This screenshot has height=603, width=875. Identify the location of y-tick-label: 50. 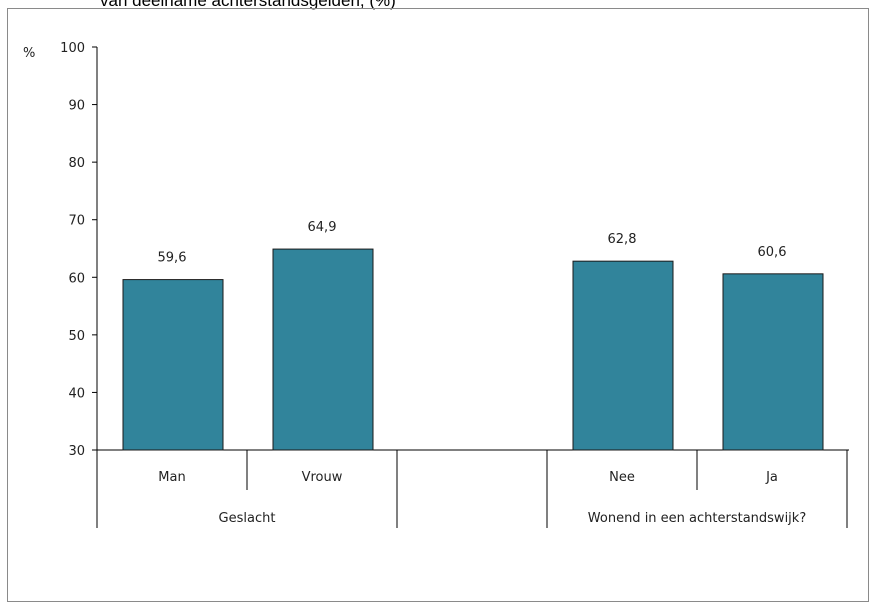
(76, 336).